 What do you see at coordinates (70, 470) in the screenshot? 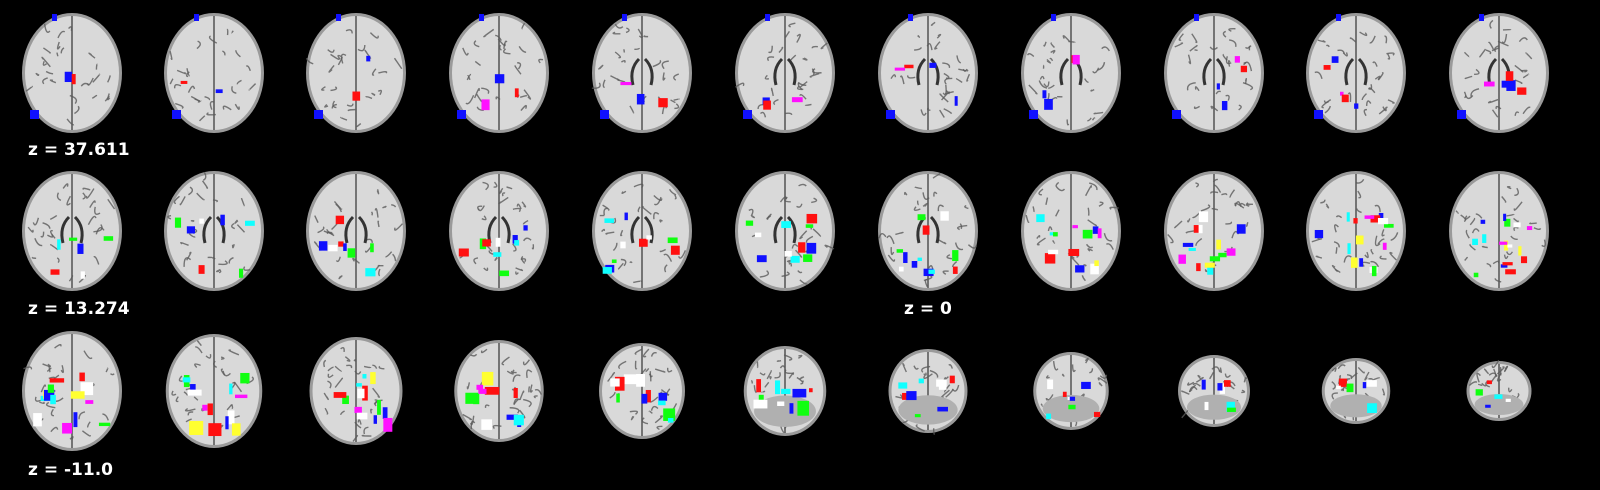
I see `z-label-row-3: z = -11.0` at bounding box center [70, 470].